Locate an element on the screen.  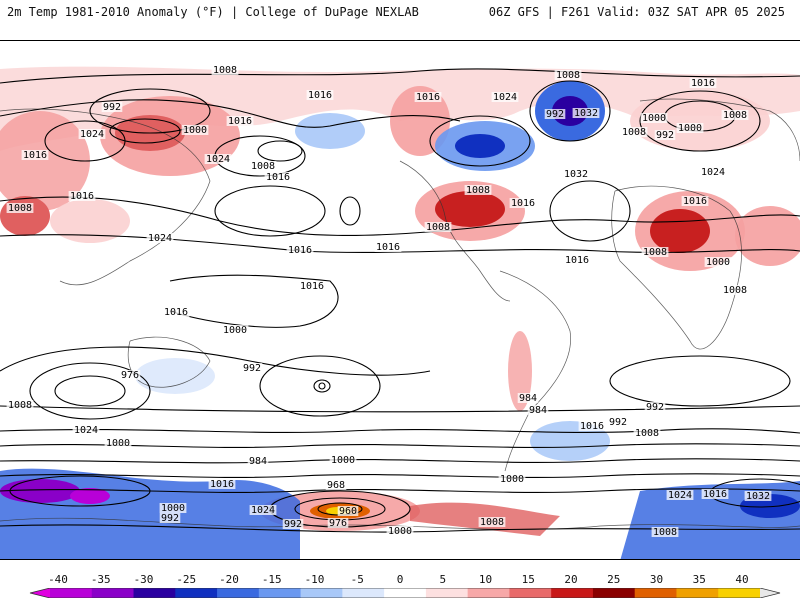
colorbar-outline is located at coordinates (405, 593).